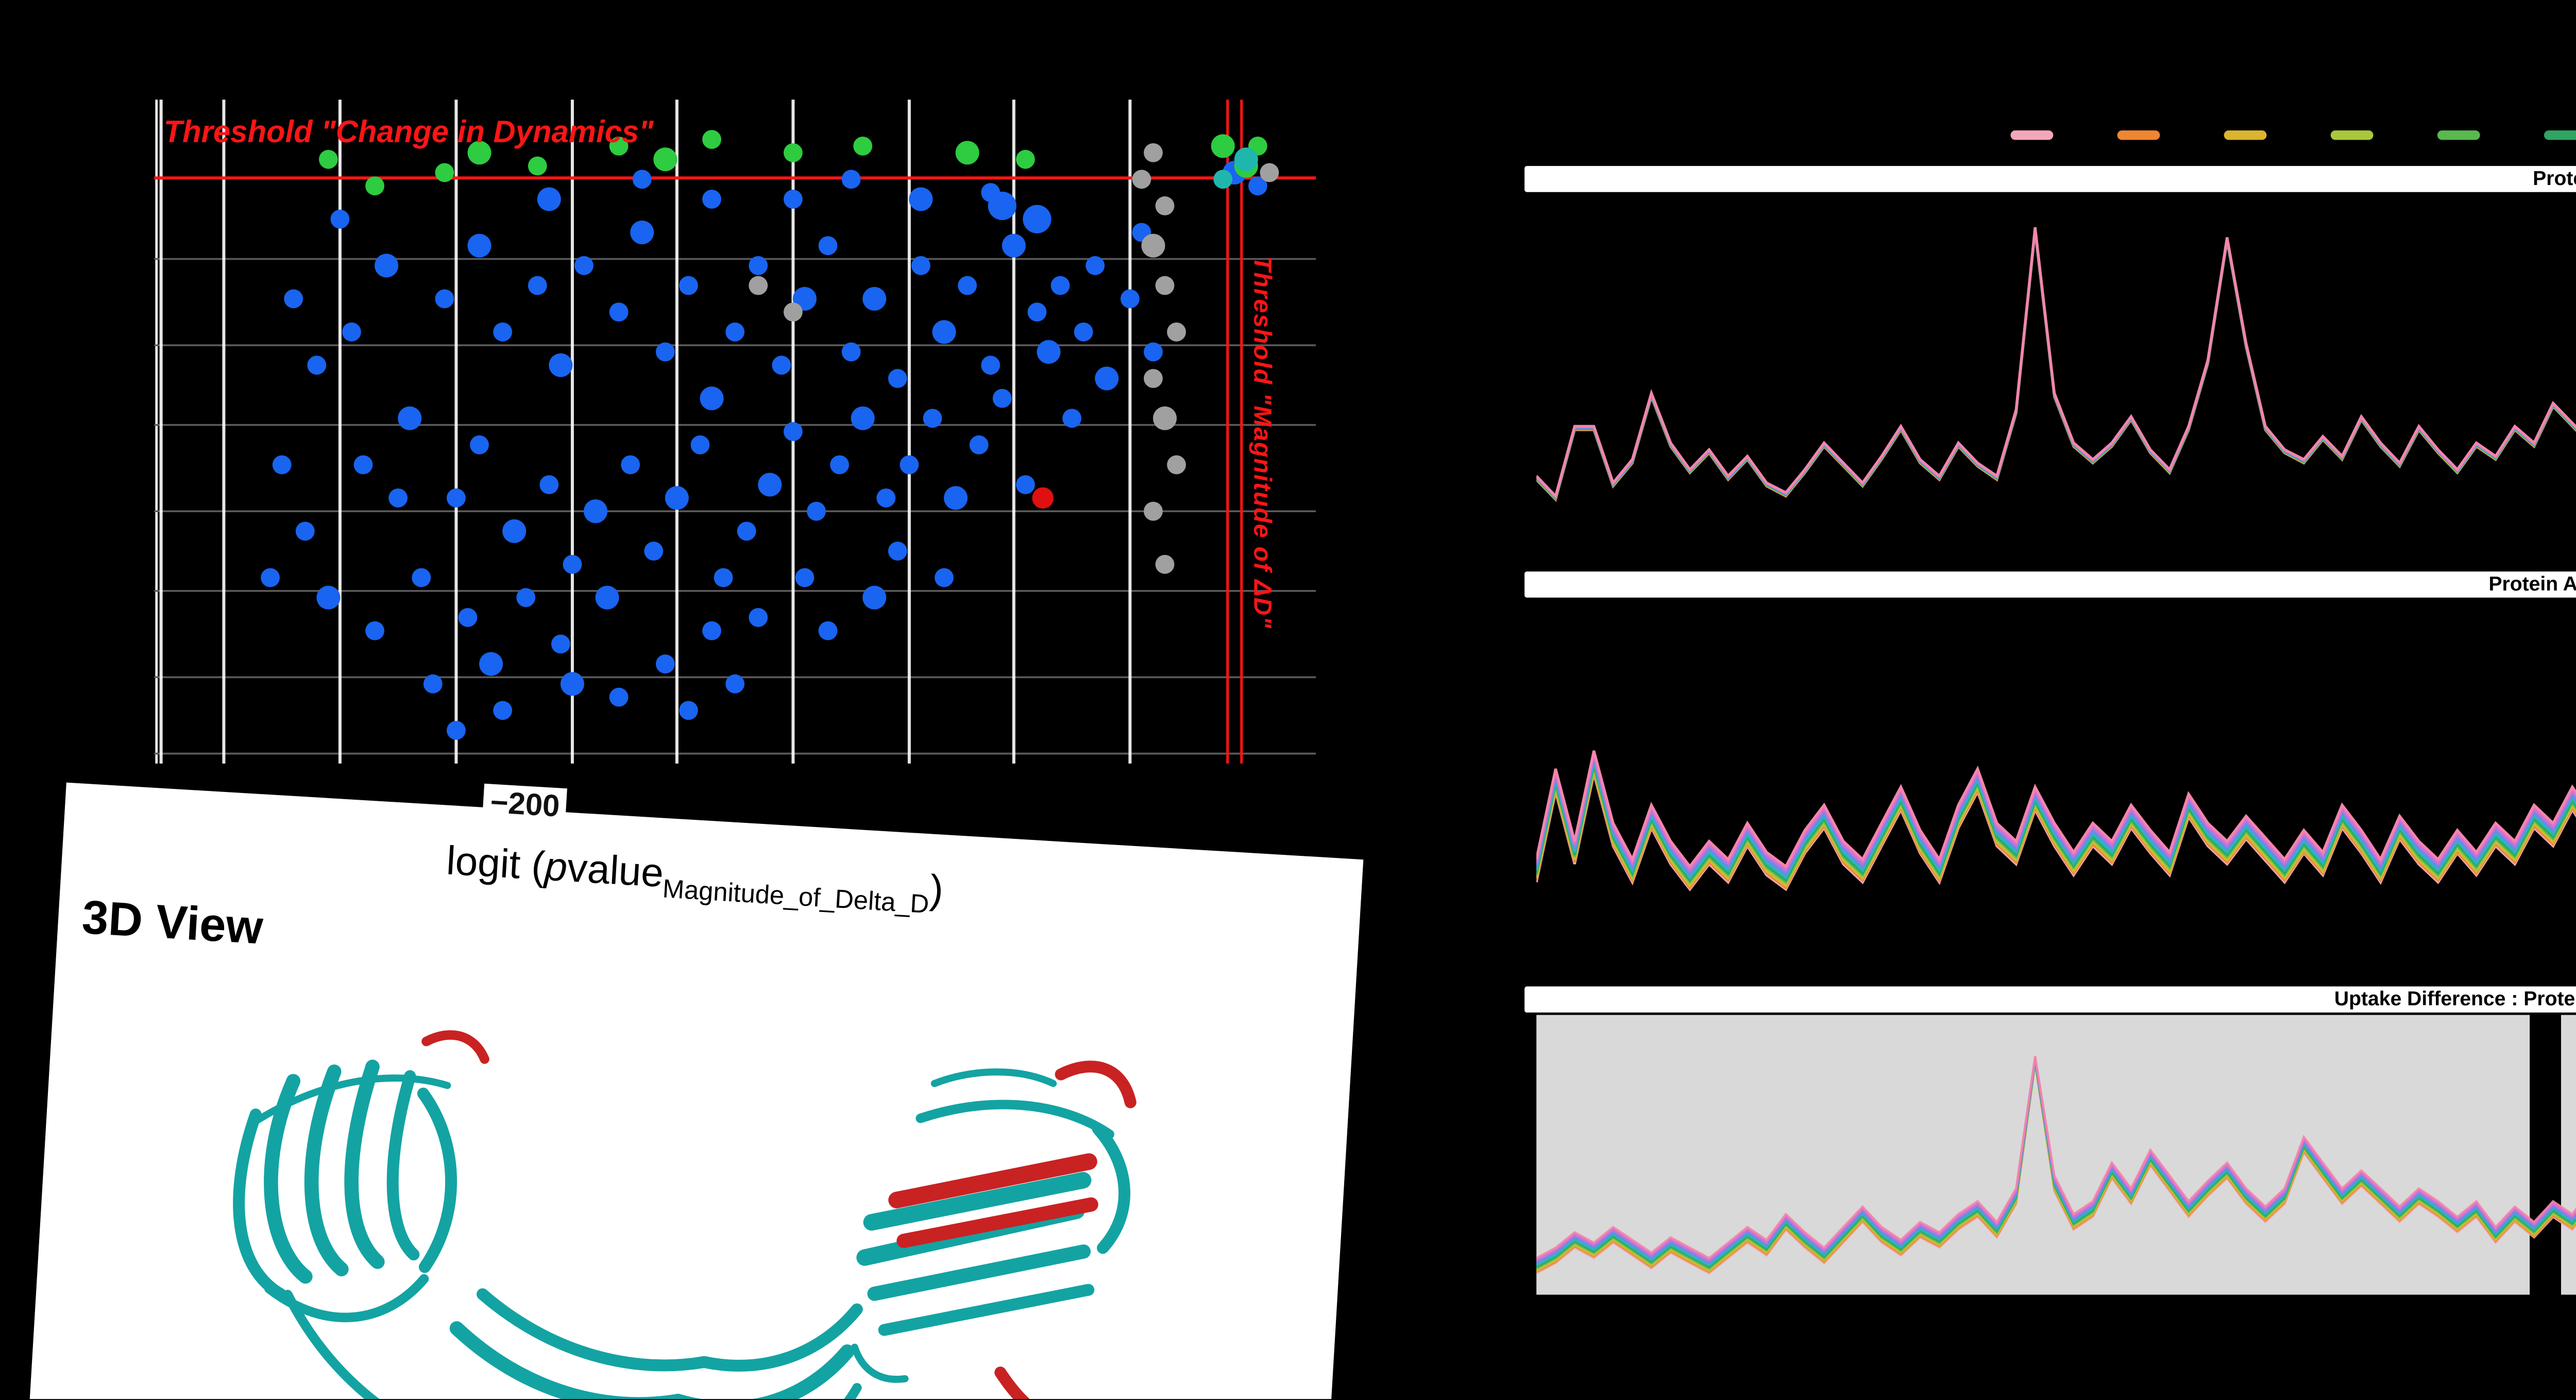  Describe the element at coordinates (1043, 498) in the screenshot. I see `scatter-point-red` at that location.